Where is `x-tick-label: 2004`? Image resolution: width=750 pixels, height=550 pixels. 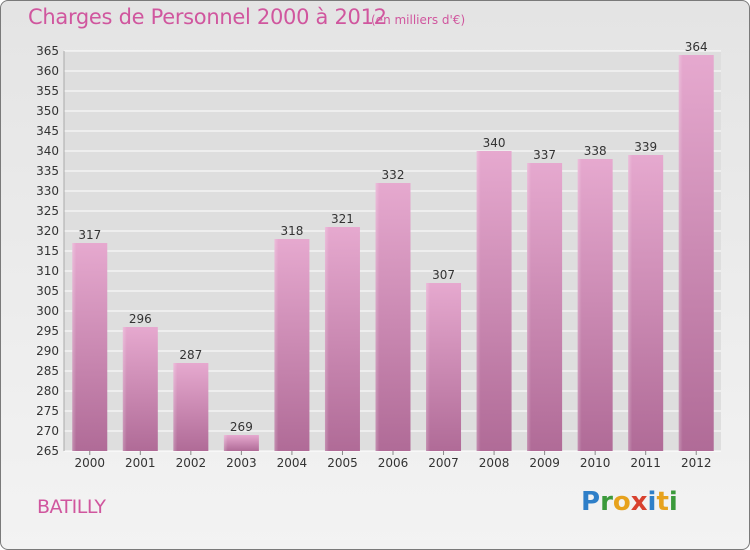 x-tick-label: 2004 is located at coordinates (292, 463).